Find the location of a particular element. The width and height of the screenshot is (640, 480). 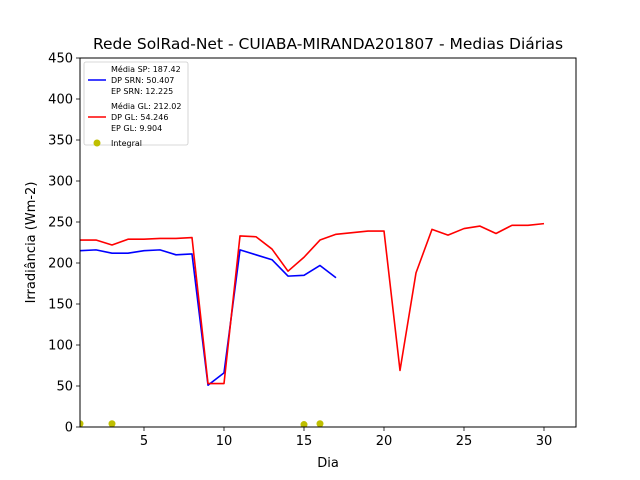

legend-entry-text: Integral is located at coordinates (126, 143).